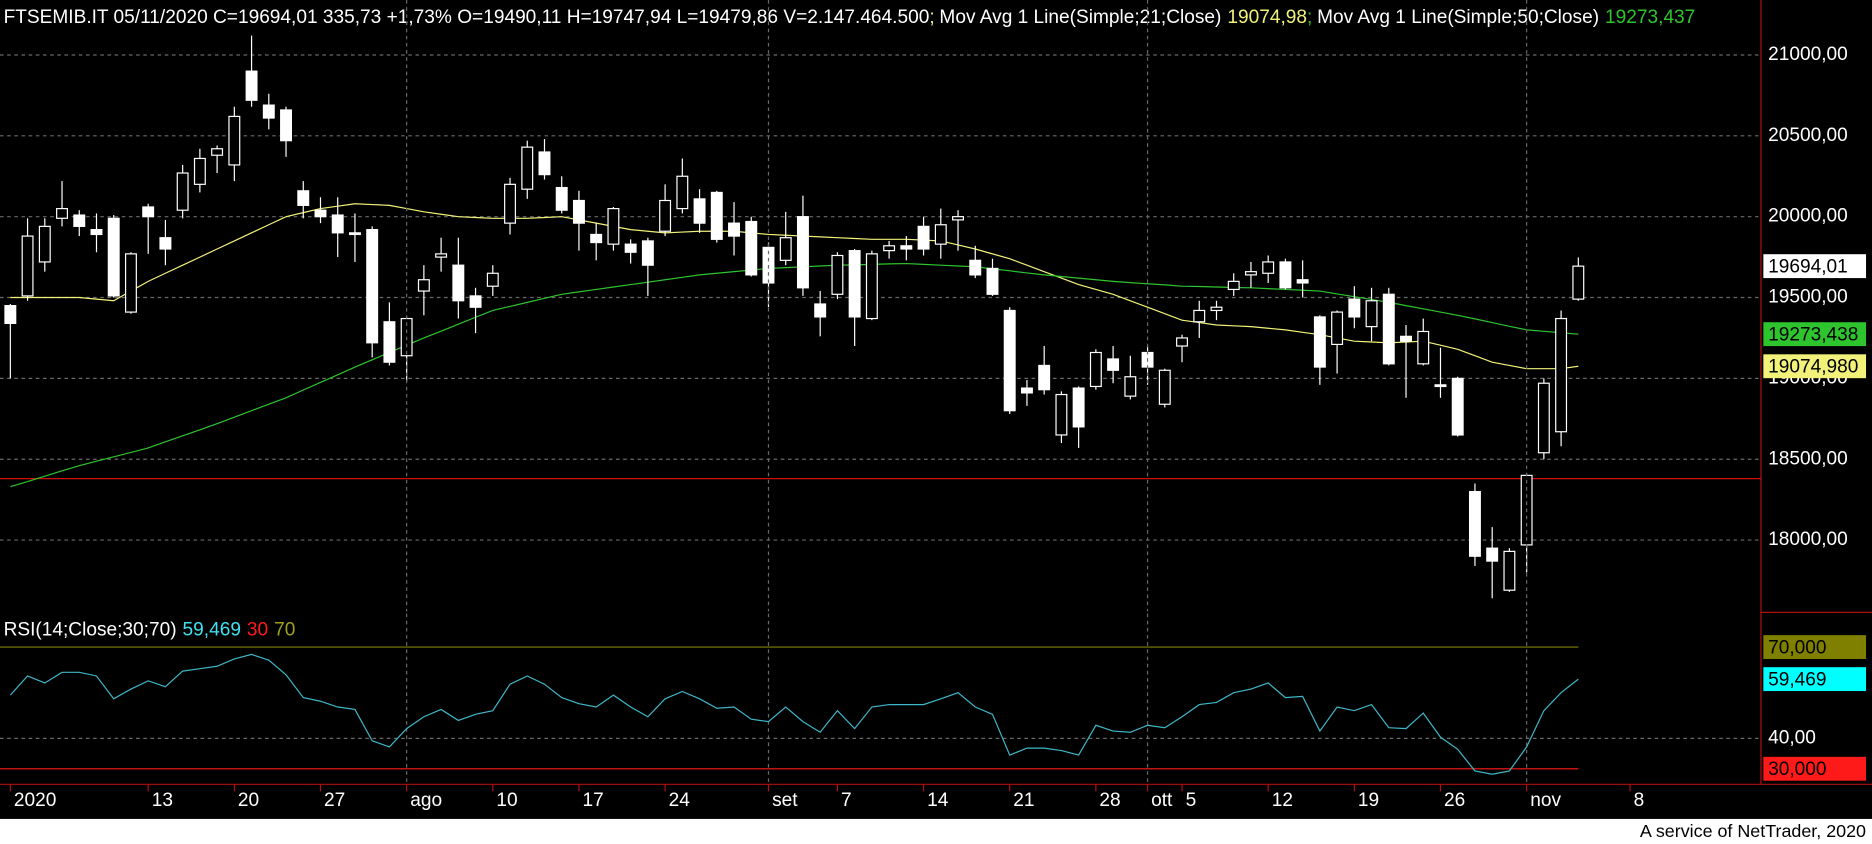  Describe the element at coordinates (35, 800) in the screenshot. I see `x-tick-label: 2020` at that location.